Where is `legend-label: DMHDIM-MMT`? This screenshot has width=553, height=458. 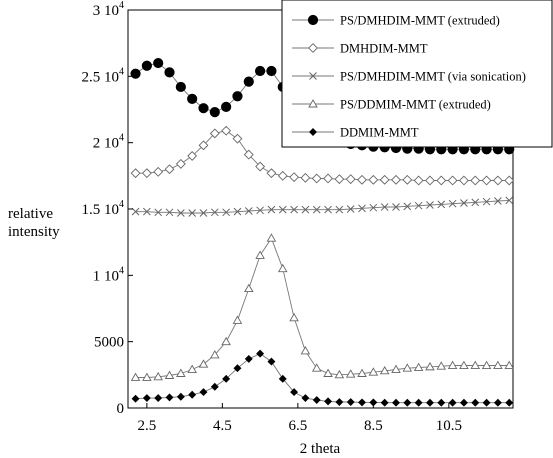
legend-label: DMHDIM-MMT is located at coordinates (384, 49).